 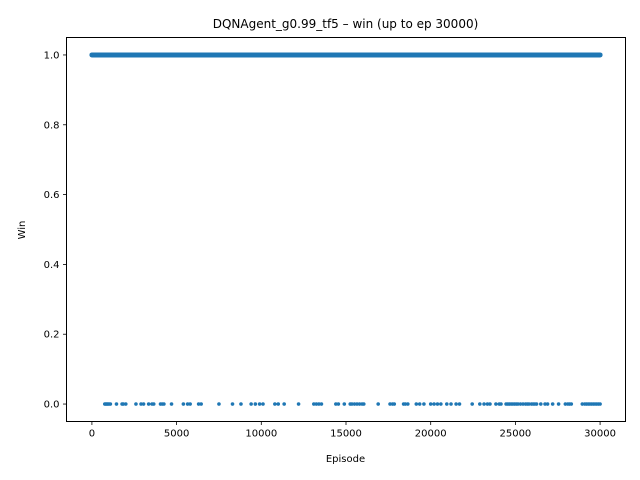 I want to click on x-tick-label: 10000, so click(x=261, y=434).